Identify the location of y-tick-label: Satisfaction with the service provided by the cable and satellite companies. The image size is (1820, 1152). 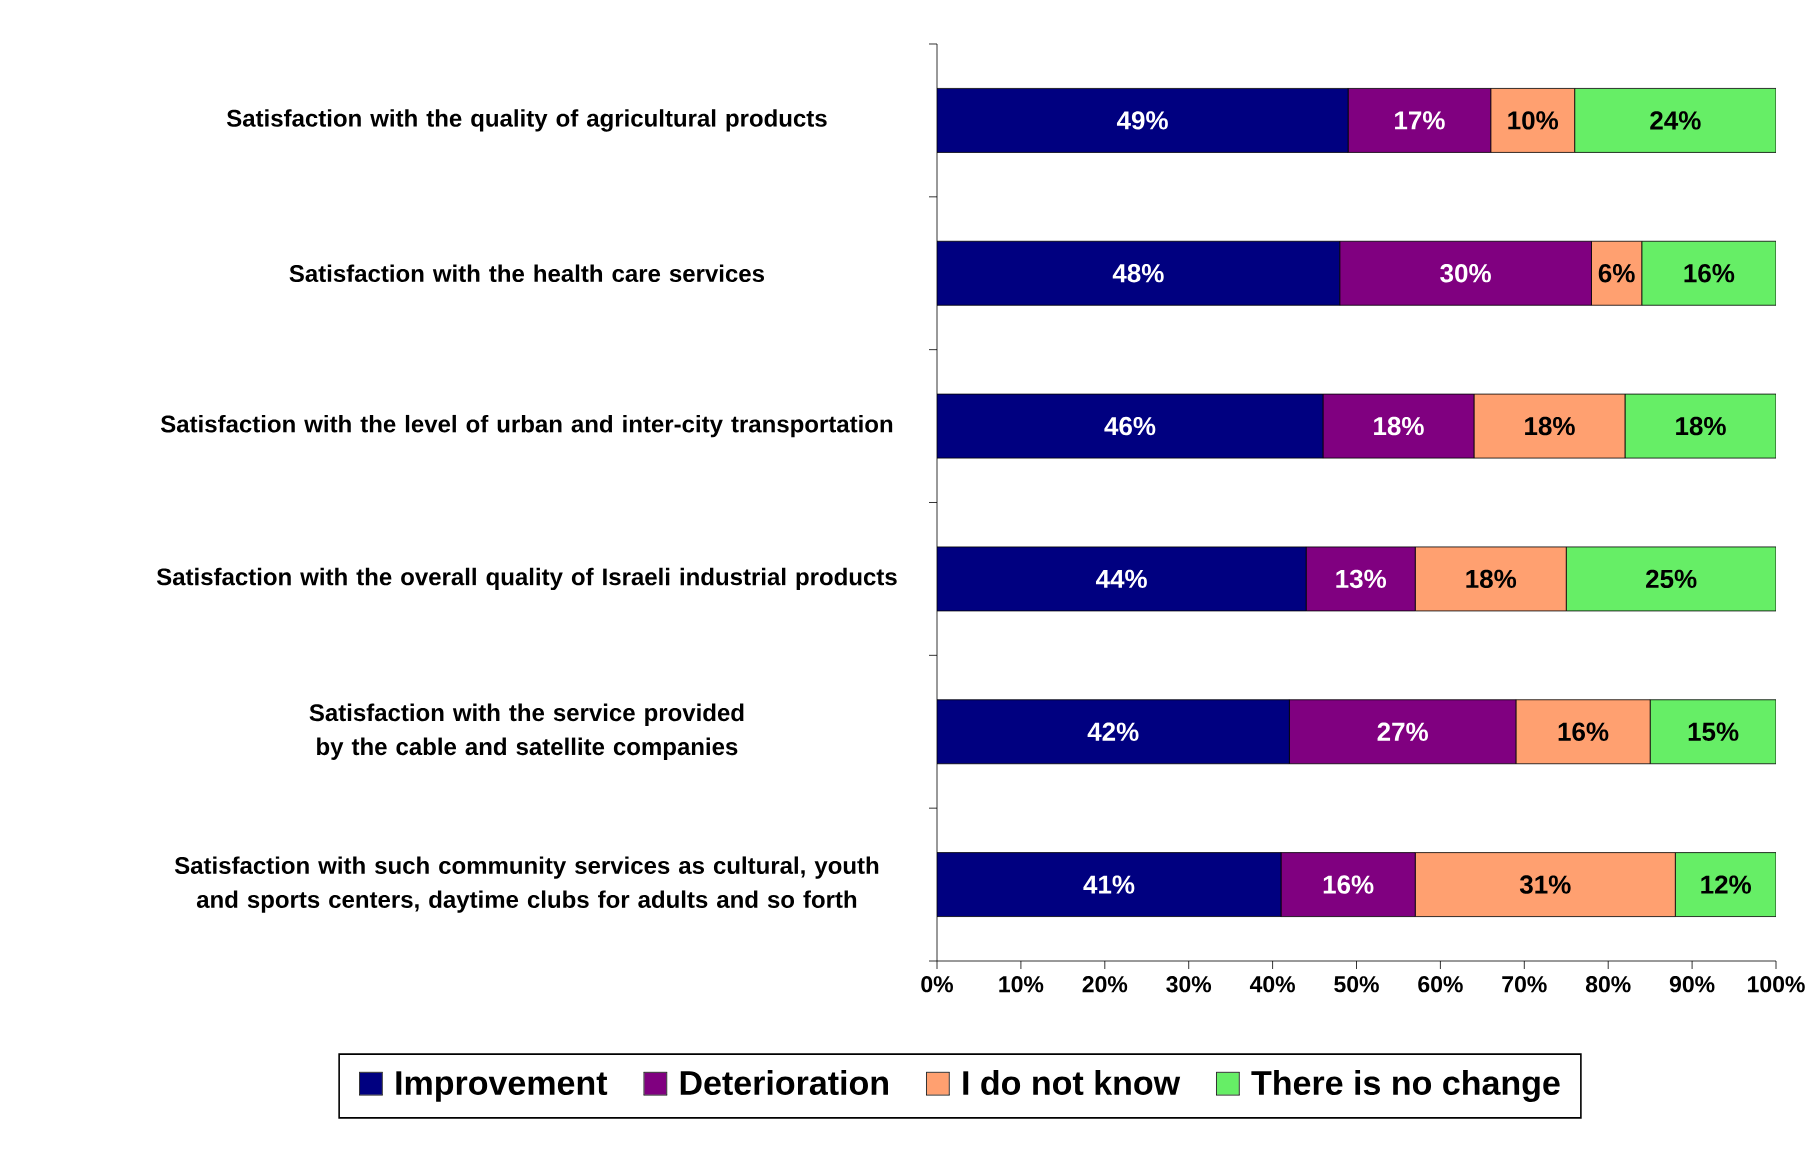
(526, 731).